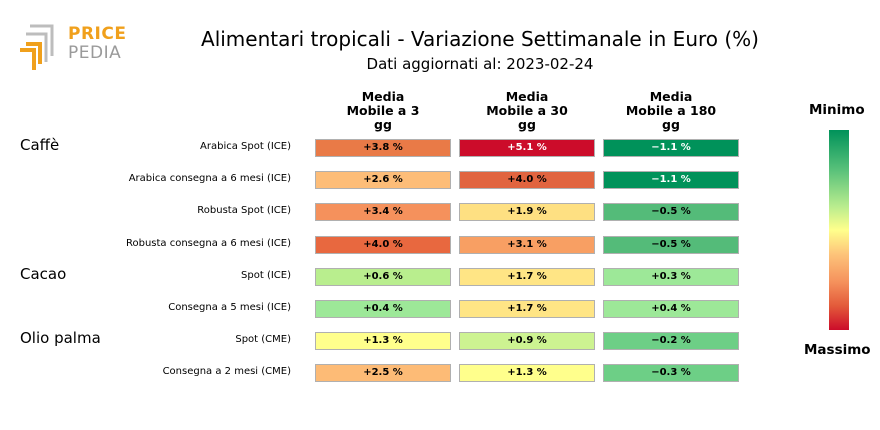  What do you see at coordinates (244, 211) in the screenshot?
I see `row-label: Robusta Spot (ICE)` at bounding box center [244, 211].